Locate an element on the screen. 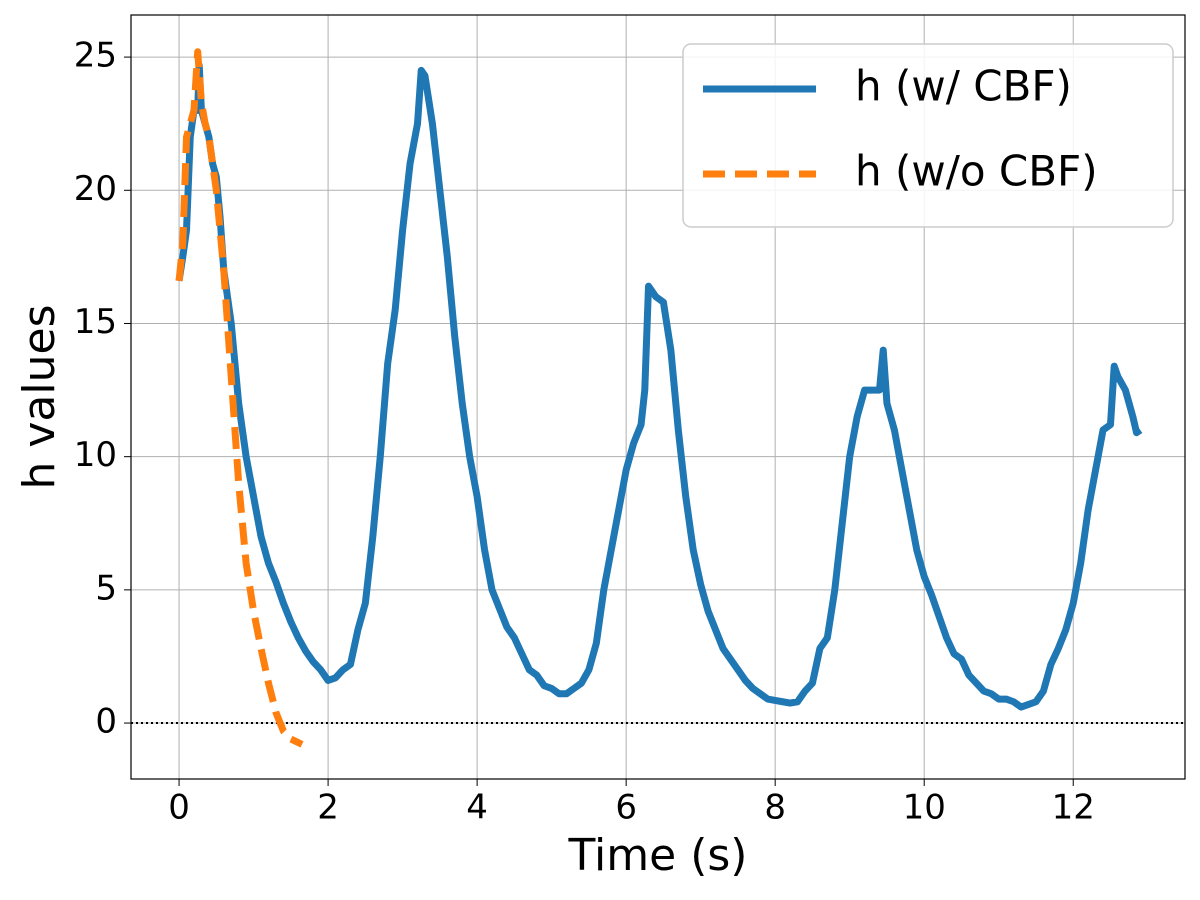 The height and width of the screenshot is (900, 1200). x-tick-label: 4 is located at coordinates (477, 808).